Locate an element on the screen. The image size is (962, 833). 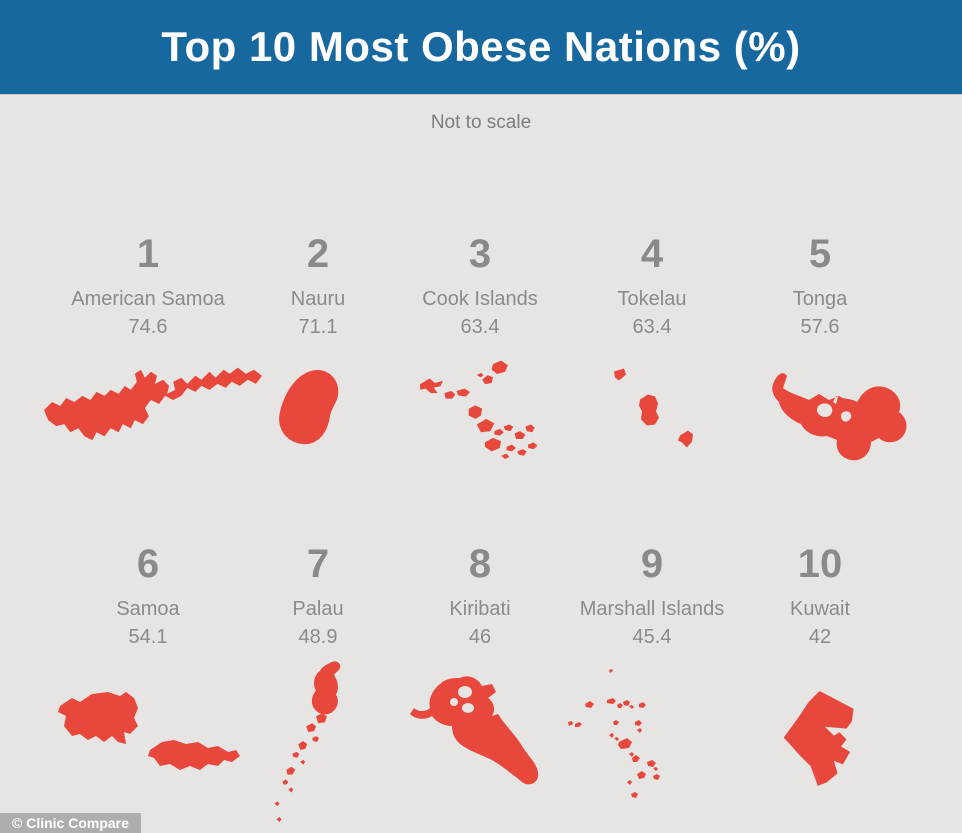
rank-number: 9 is located at coordinates (652, 564).